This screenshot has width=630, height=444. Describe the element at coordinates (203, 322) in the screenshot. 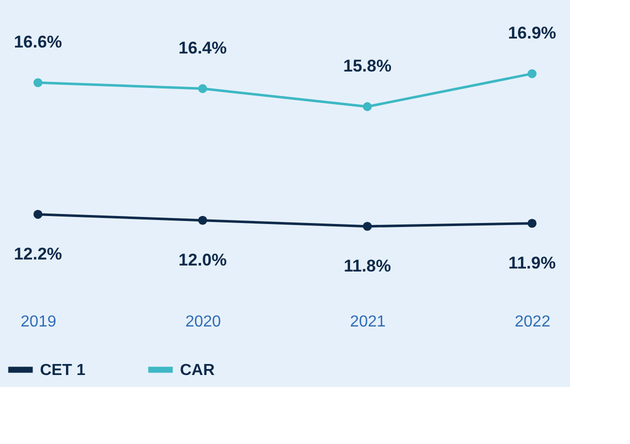

I see `x-tick-label: 2020` at that location.